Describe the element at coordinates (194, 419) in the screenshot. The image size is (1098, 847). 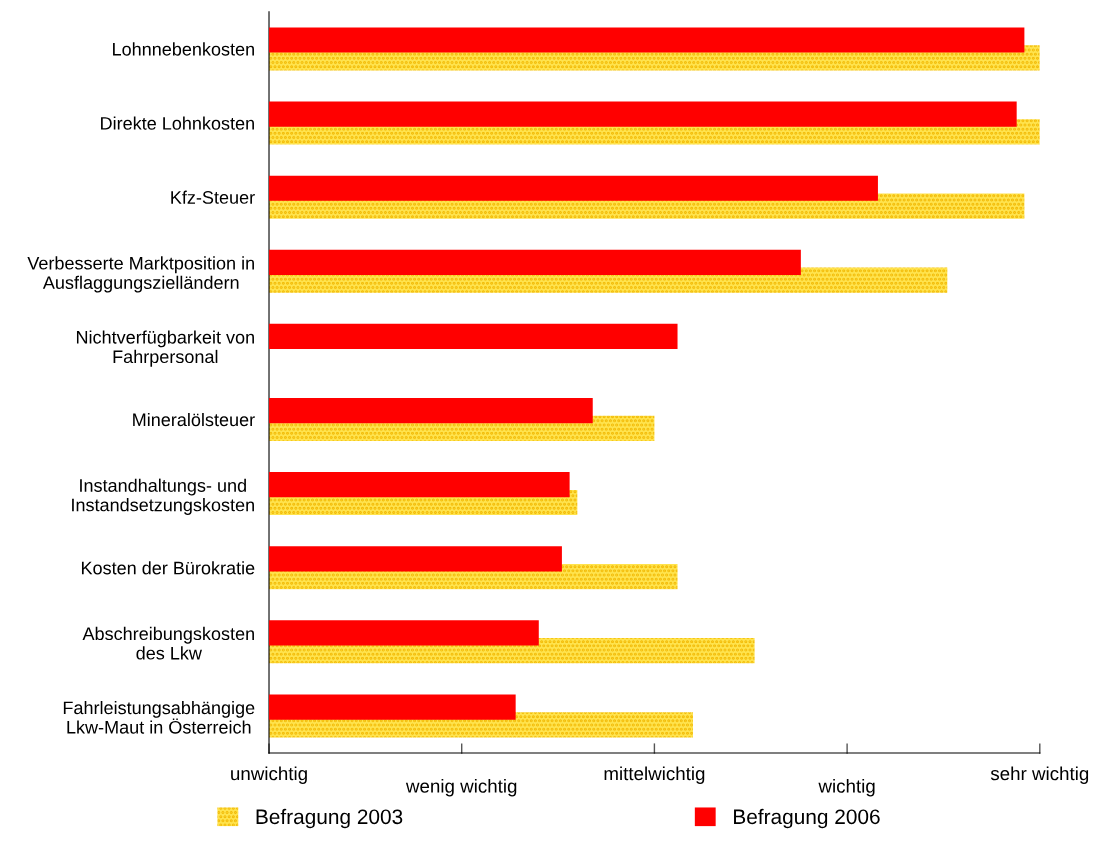
I see `y-tick-label: Mineralölsteuer` at that location.